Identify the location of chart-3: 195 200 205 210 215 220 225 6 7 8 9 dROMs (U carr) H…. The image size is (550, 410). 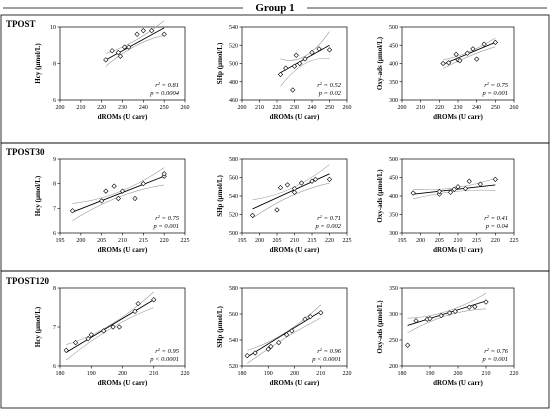
(112, 205).